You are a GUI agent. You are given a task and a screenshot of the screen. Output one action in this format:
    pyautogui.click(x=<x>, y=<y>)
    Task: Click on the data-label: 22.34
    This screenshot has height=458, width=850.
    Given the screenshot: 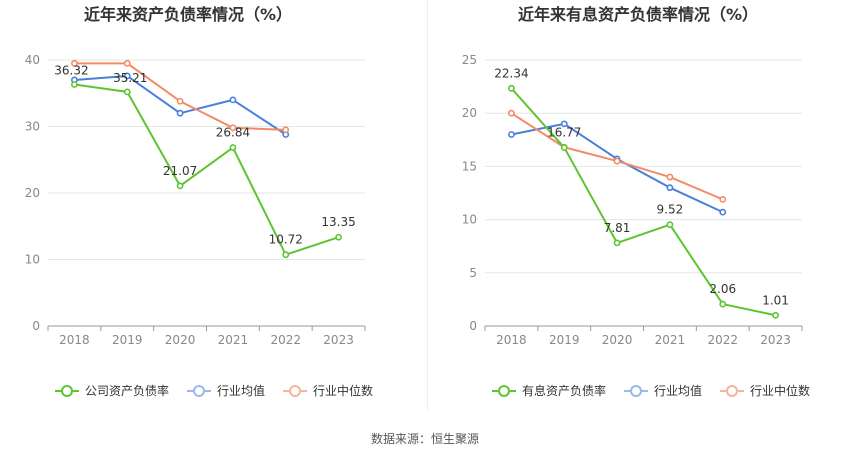 What is the action you would take?
    pyautogui.click(x=511, y=73)
    